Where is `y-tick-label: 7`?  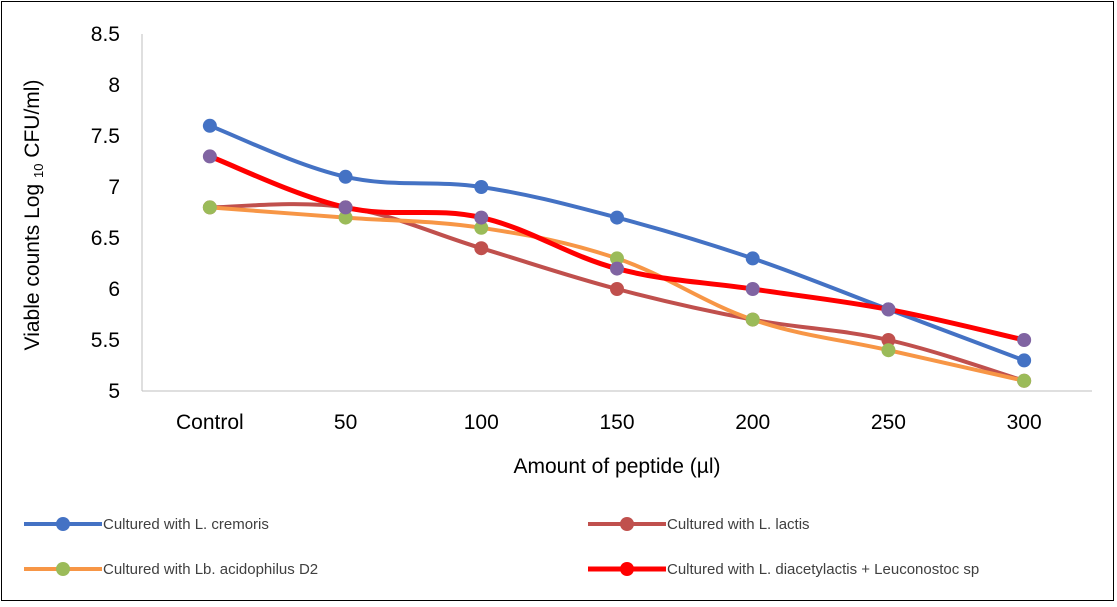 y-tick-label: 7 is located at coordinates (114, 187).